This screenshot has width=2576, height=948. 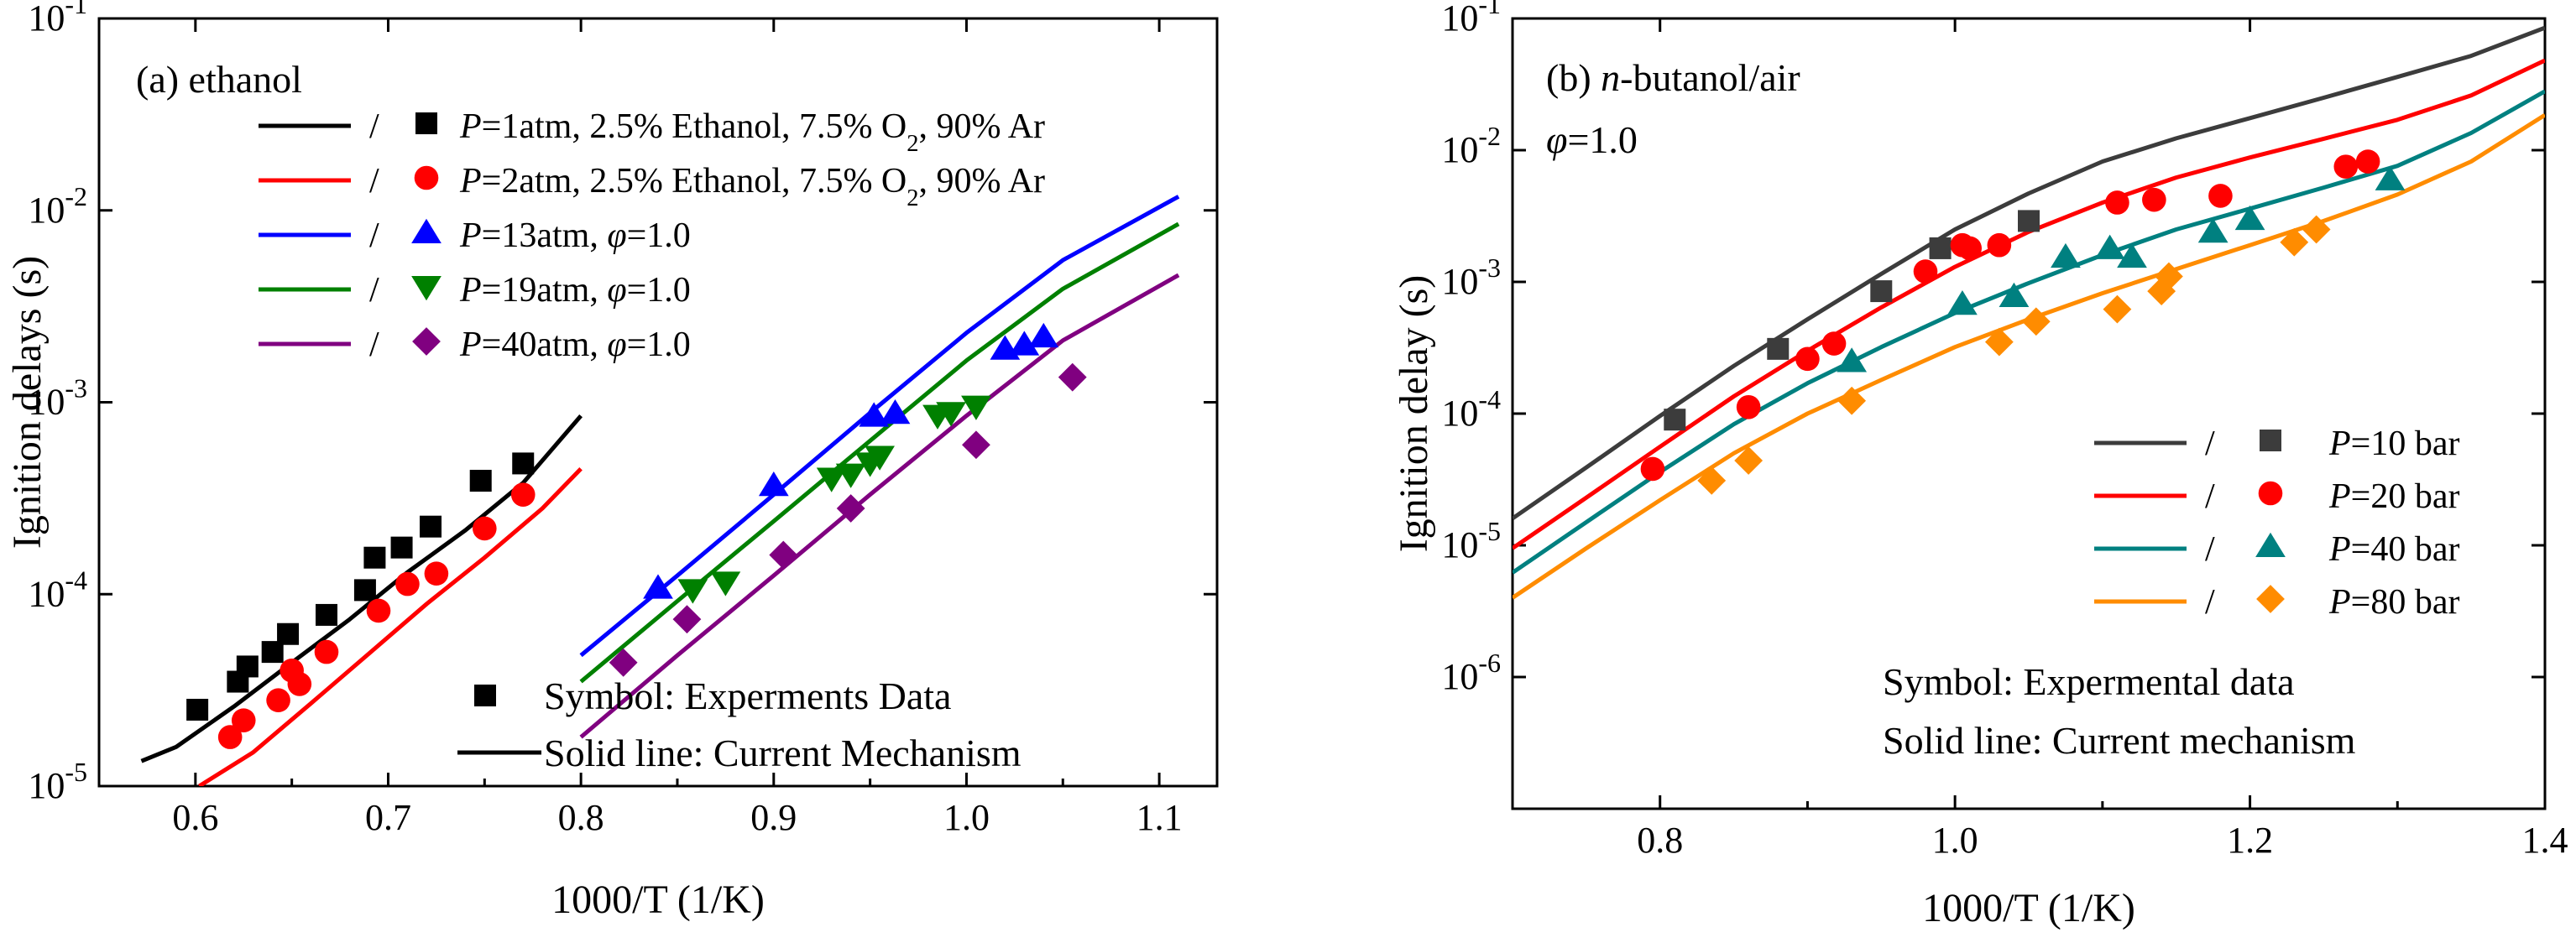 What do you see at coordinates (57, 398) in the screenshot?
I see `y-tick-label-a: 10⁻³` at bounding box center [57, 398].